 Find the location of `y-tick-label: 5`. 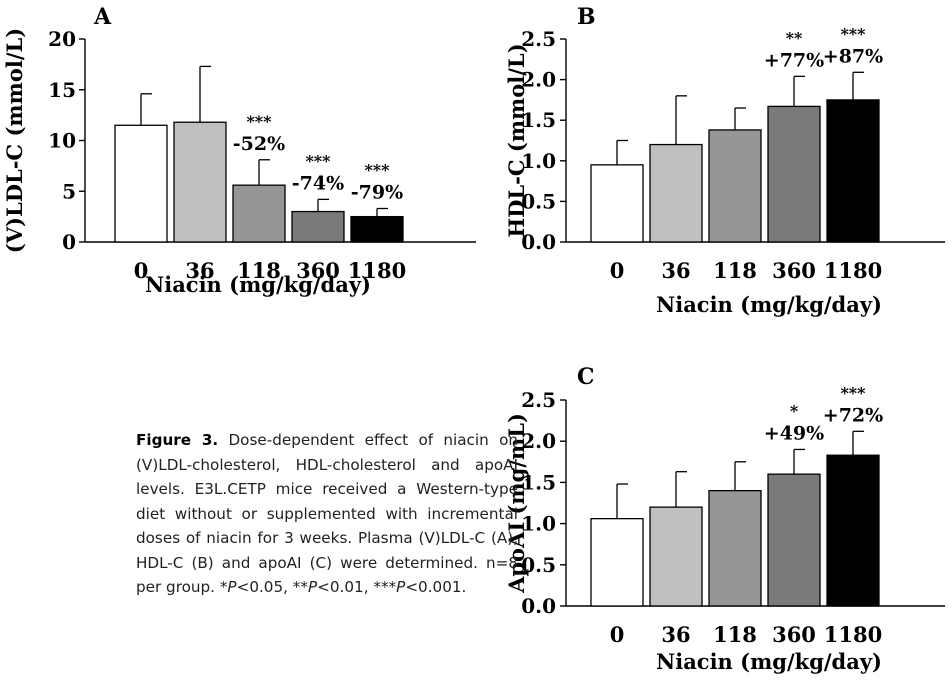

y-tick-label: 5 is located at coordinates (69, 191).